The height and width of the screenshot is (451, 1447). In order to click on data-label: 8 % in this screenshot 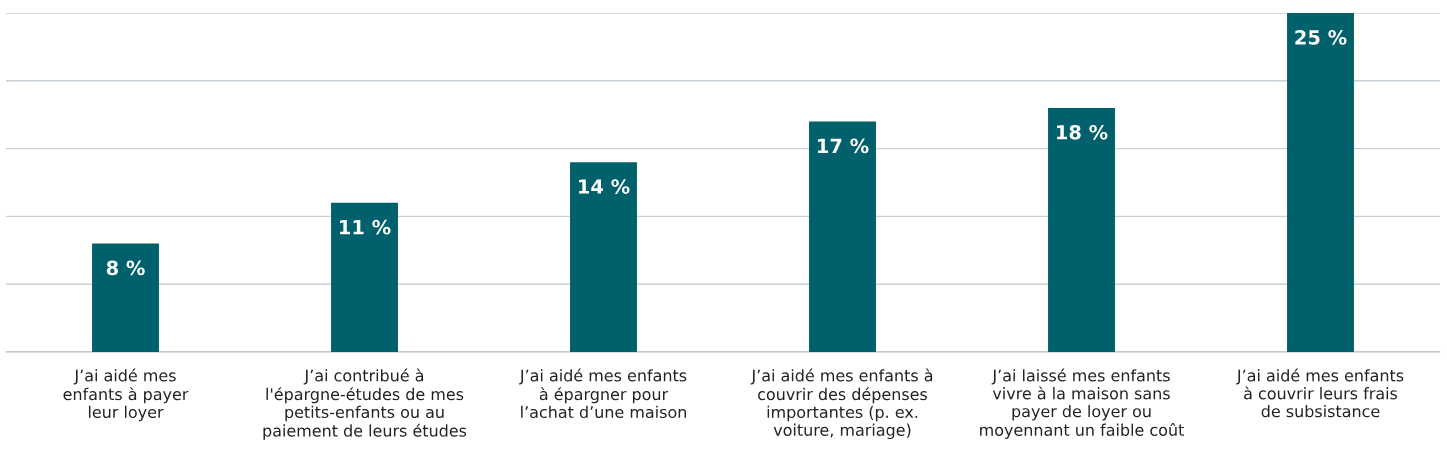, I will do `click(125, 268)`.